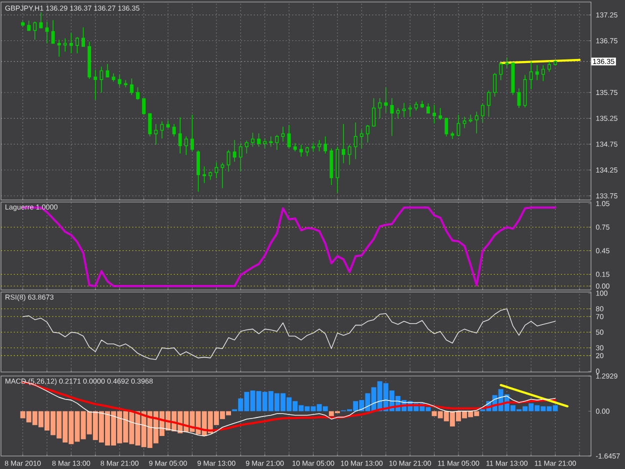 This screenshot has height=469, width=625. I want to click on line-series, so click(289, 334).